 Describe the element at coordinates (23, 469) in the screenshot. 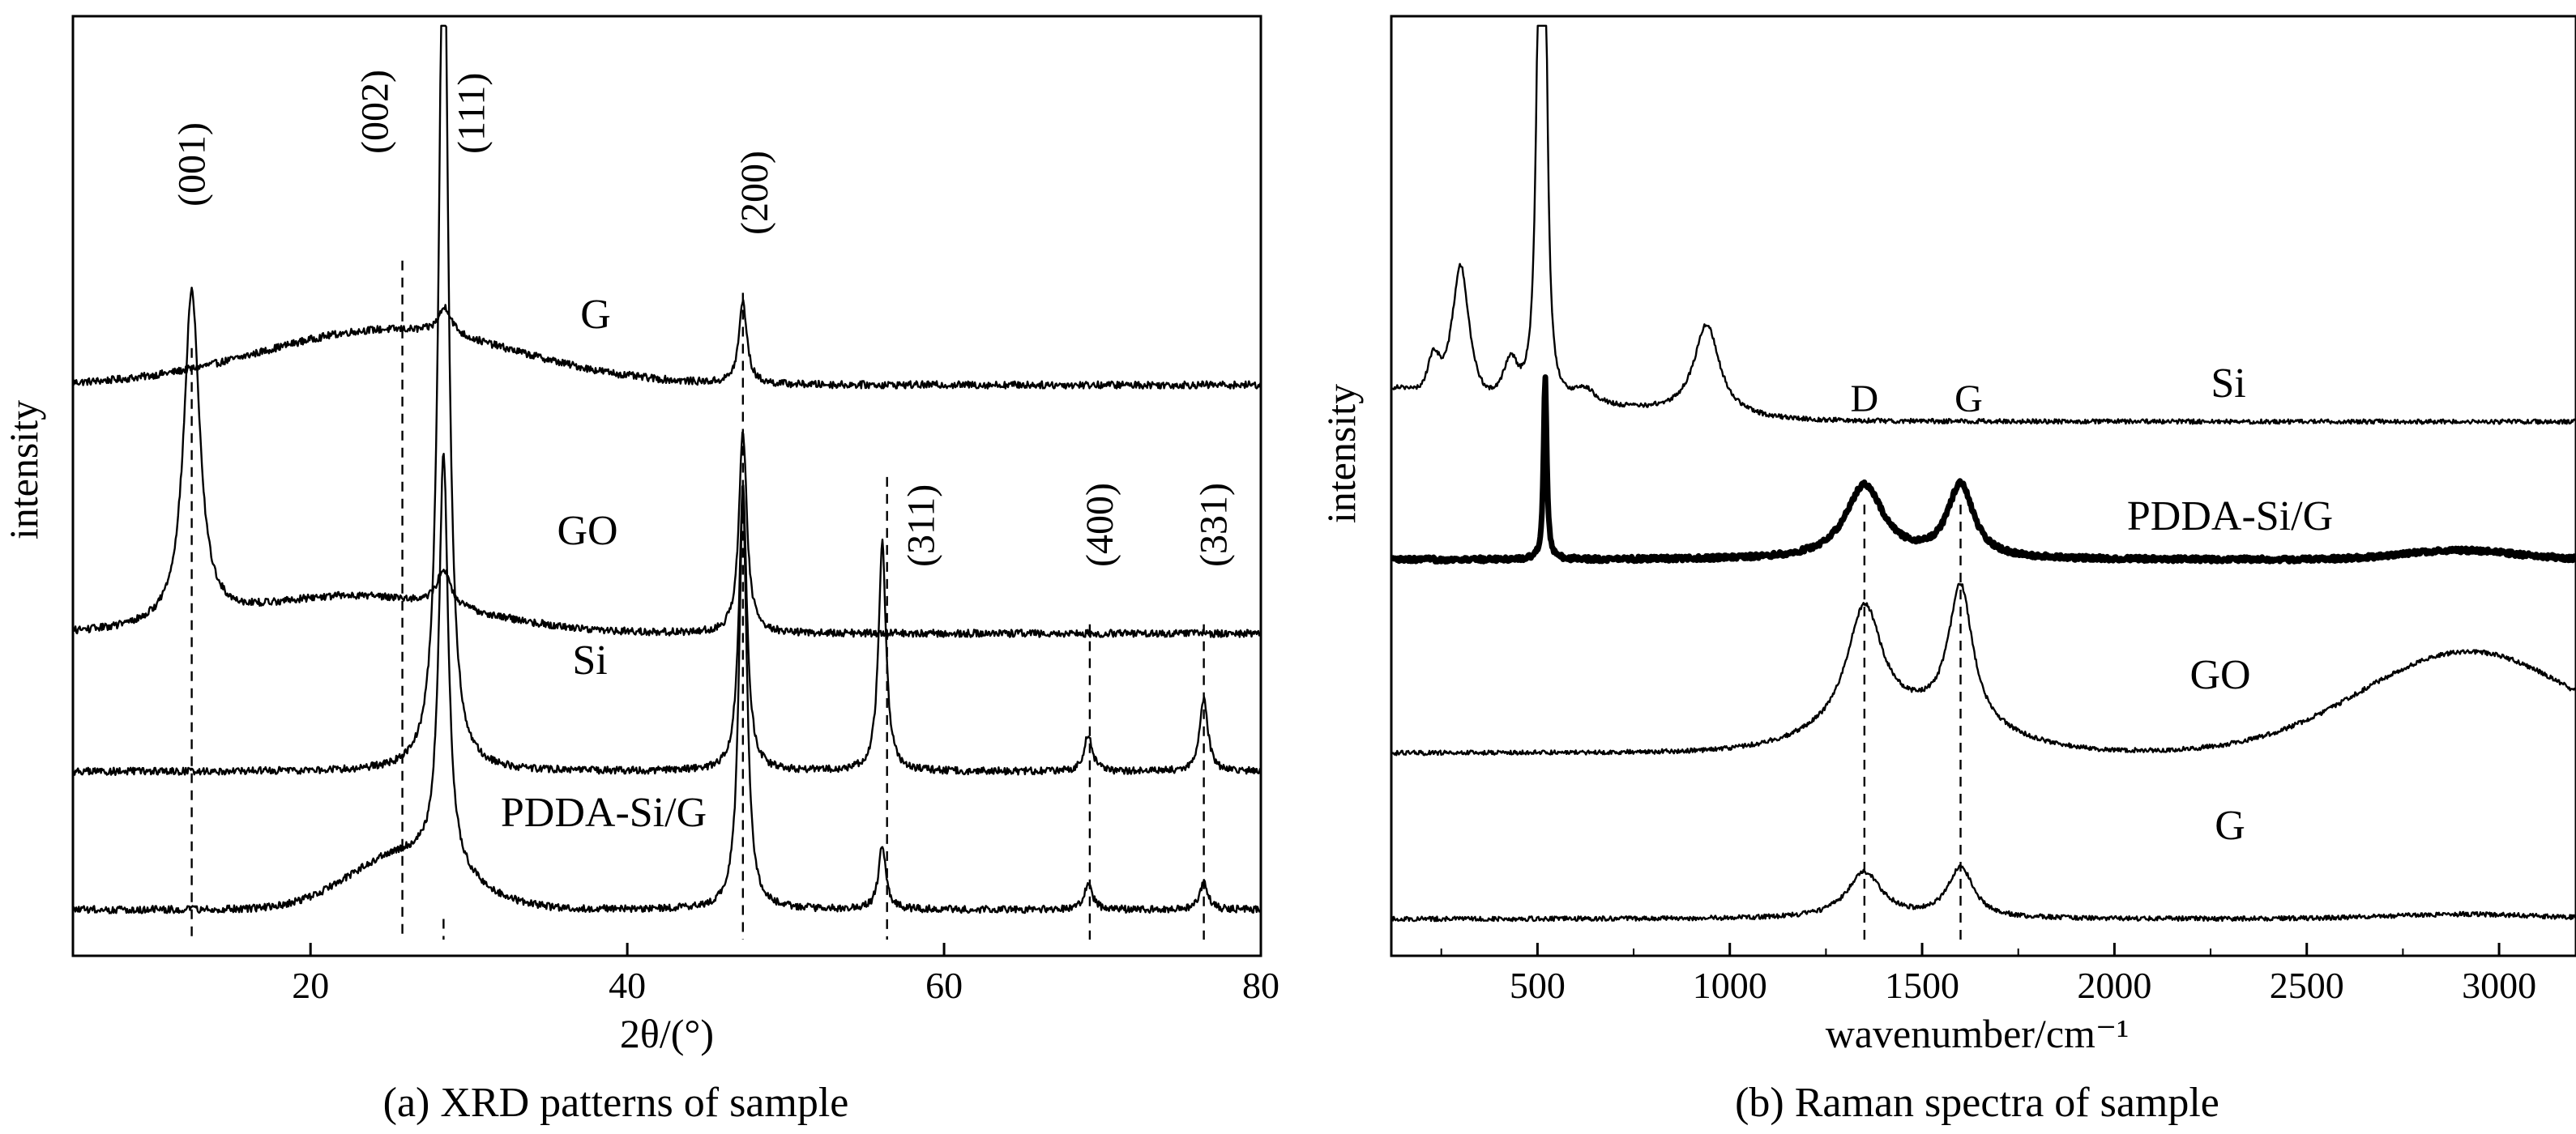

I see `xrd-y-axis-title: intensity` at that location.